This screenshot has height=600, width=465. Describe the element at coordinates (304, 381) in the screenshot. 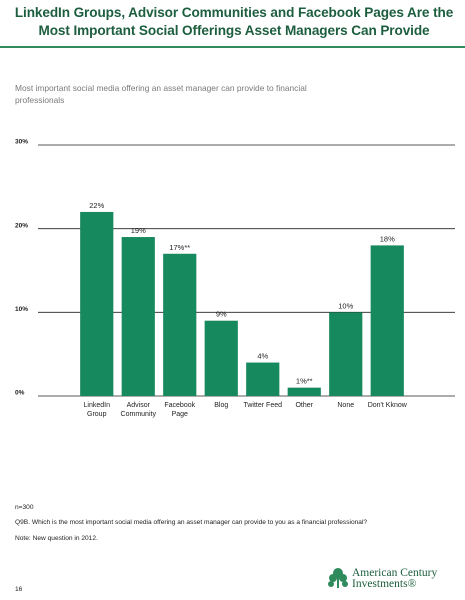

I see `value-label: 1%**` at that location.